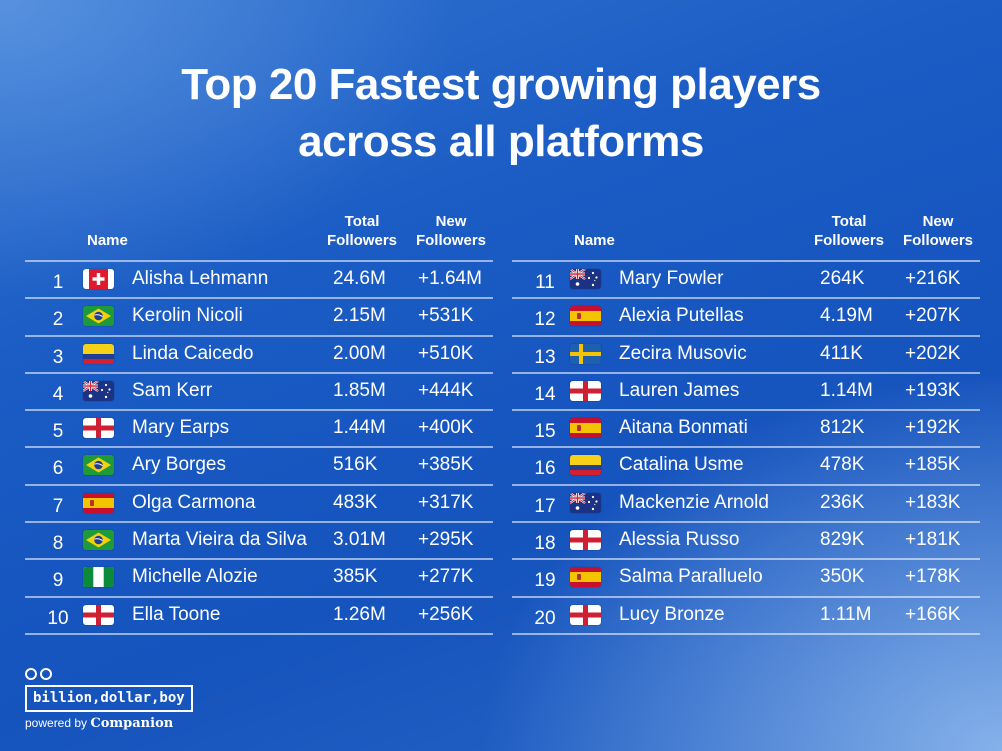  What do you see at coordinates (933, 353) in the screenshot?
I see `new-followers: +202K` at bounding box center [933, 353].